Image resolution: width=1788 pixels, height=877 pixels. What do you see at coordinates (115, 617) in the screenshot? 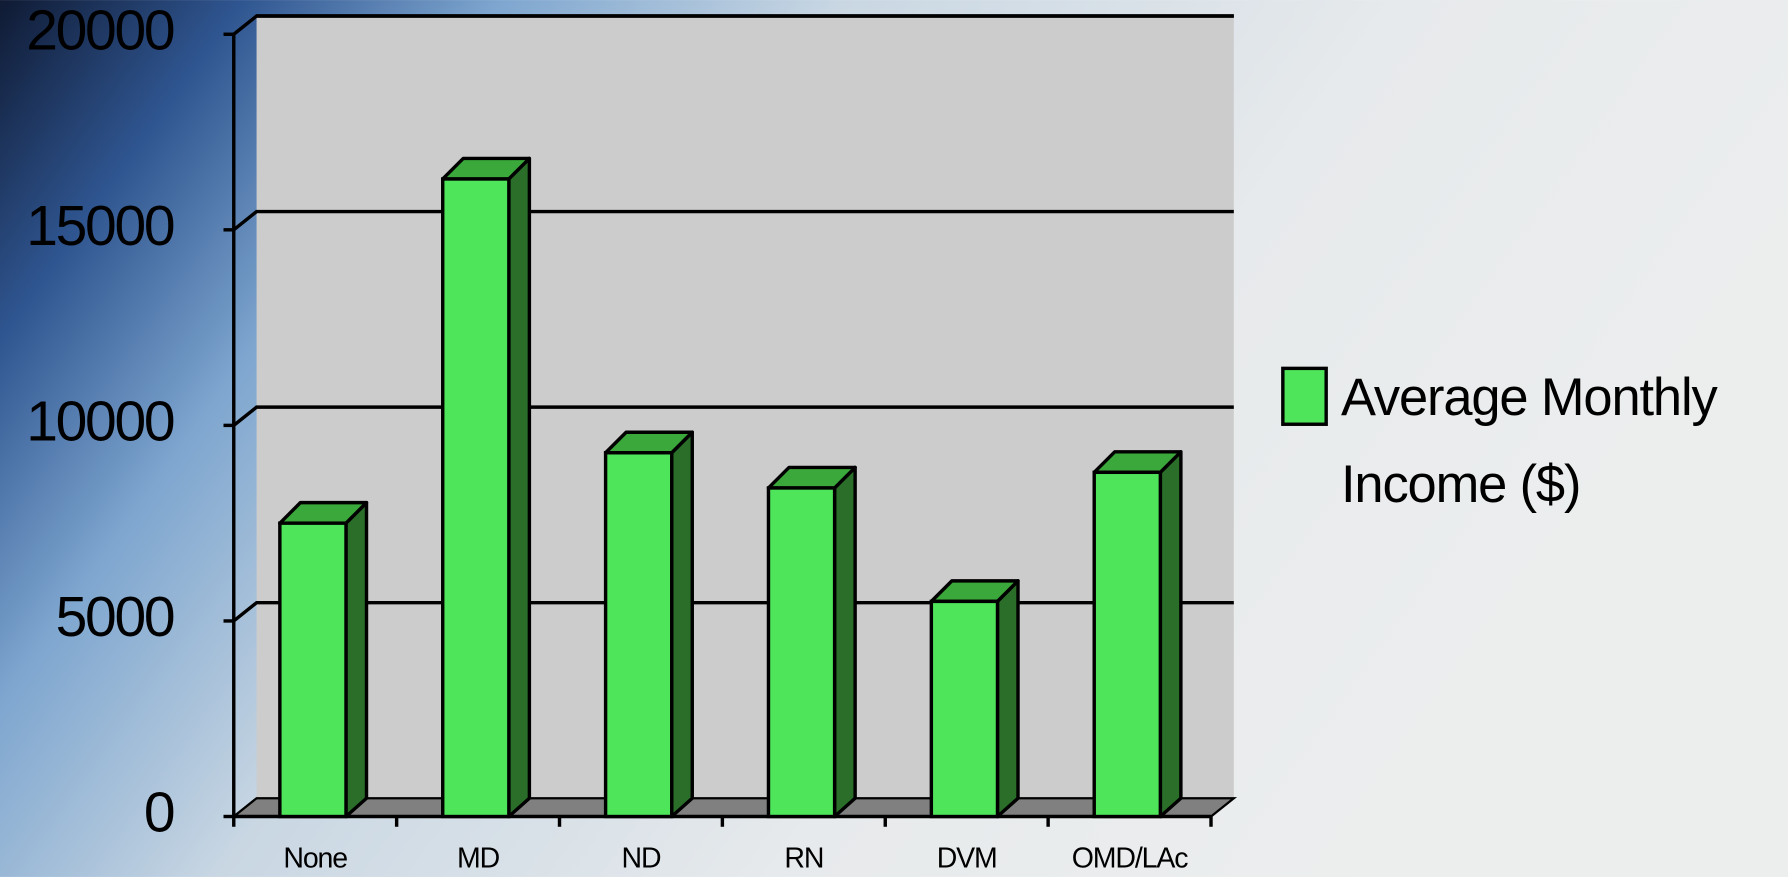
I see `y-tick-label: 5000` at bounding box center [115, 617].